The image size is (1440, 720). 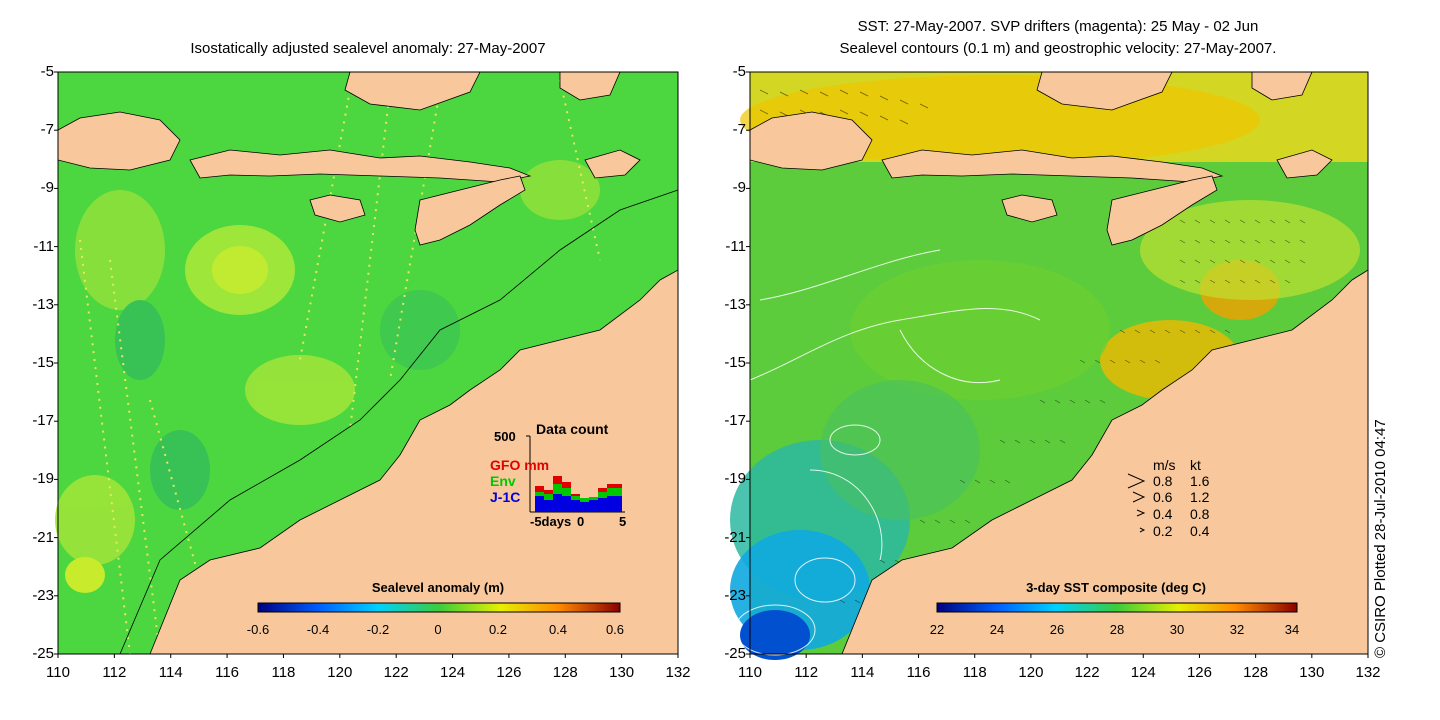 I want to click on right-x-tick-label: 126, so click(x=1199, y=672).